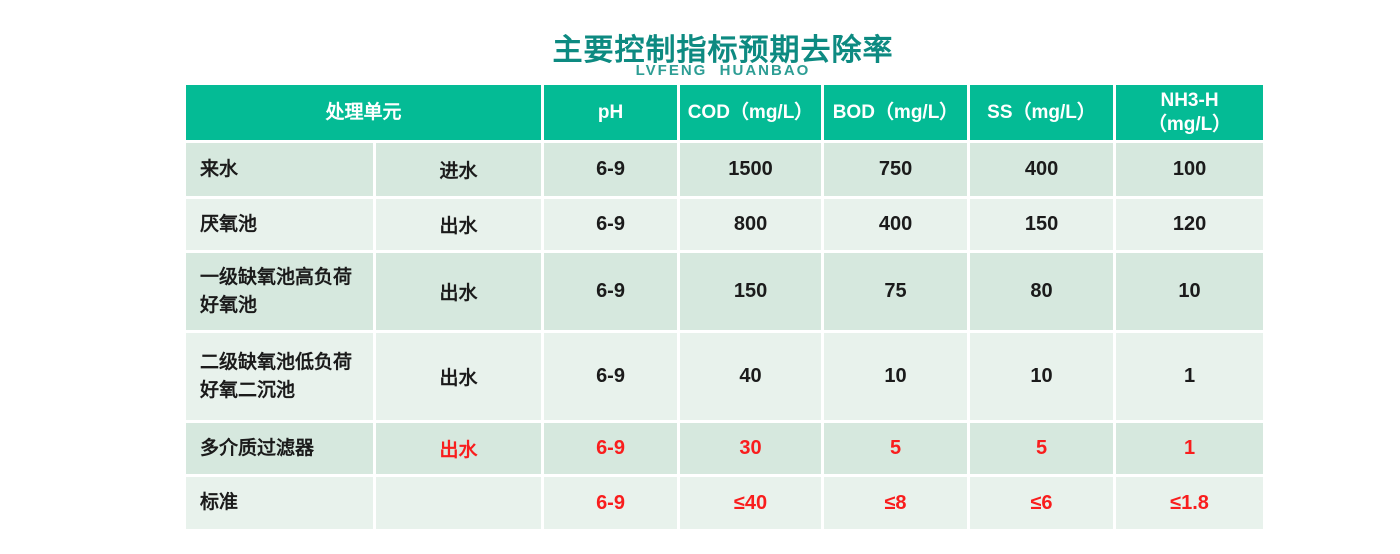 This screenshot has width=1400, height=554. I want to click on value-cell-bod: 75, so click(896, 291).